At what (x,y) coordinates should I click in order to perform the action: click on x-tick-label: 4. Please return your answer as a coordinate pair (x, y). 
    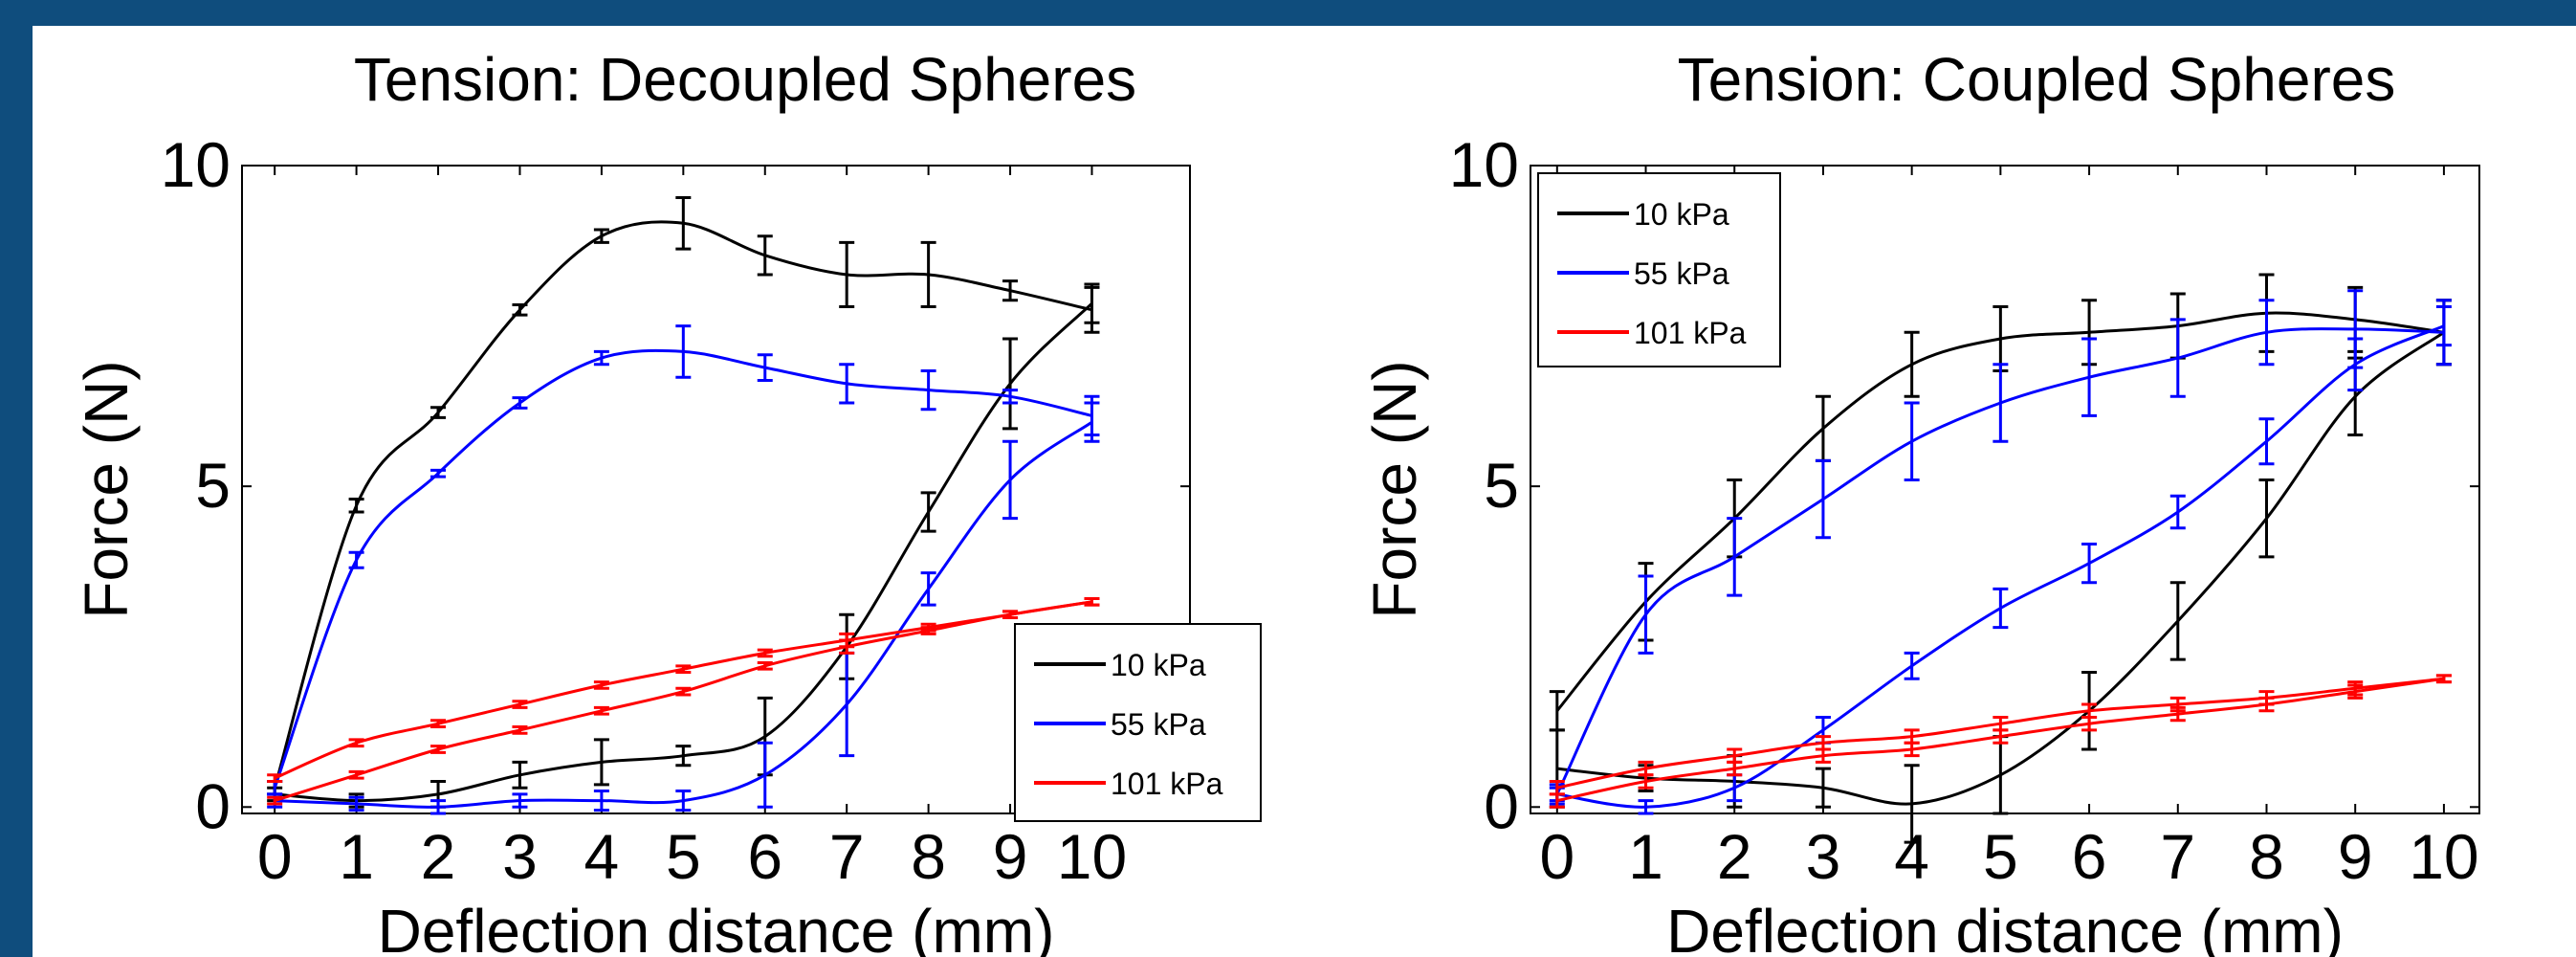
    Looking at the image, I should click on (602, 856).